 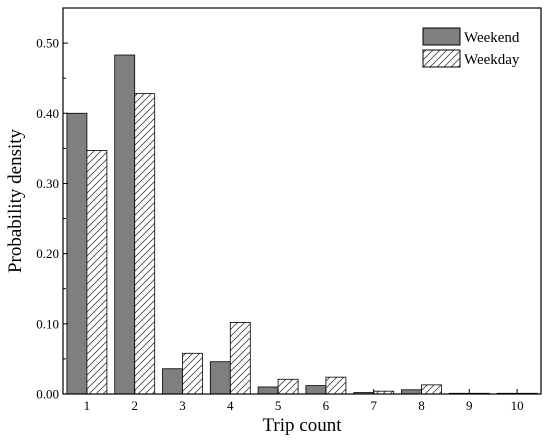 What do you see at coordinates (278, 405) in the screenshot?
I see `x-tick-label-5: 5` at bounding box center [278, 405].